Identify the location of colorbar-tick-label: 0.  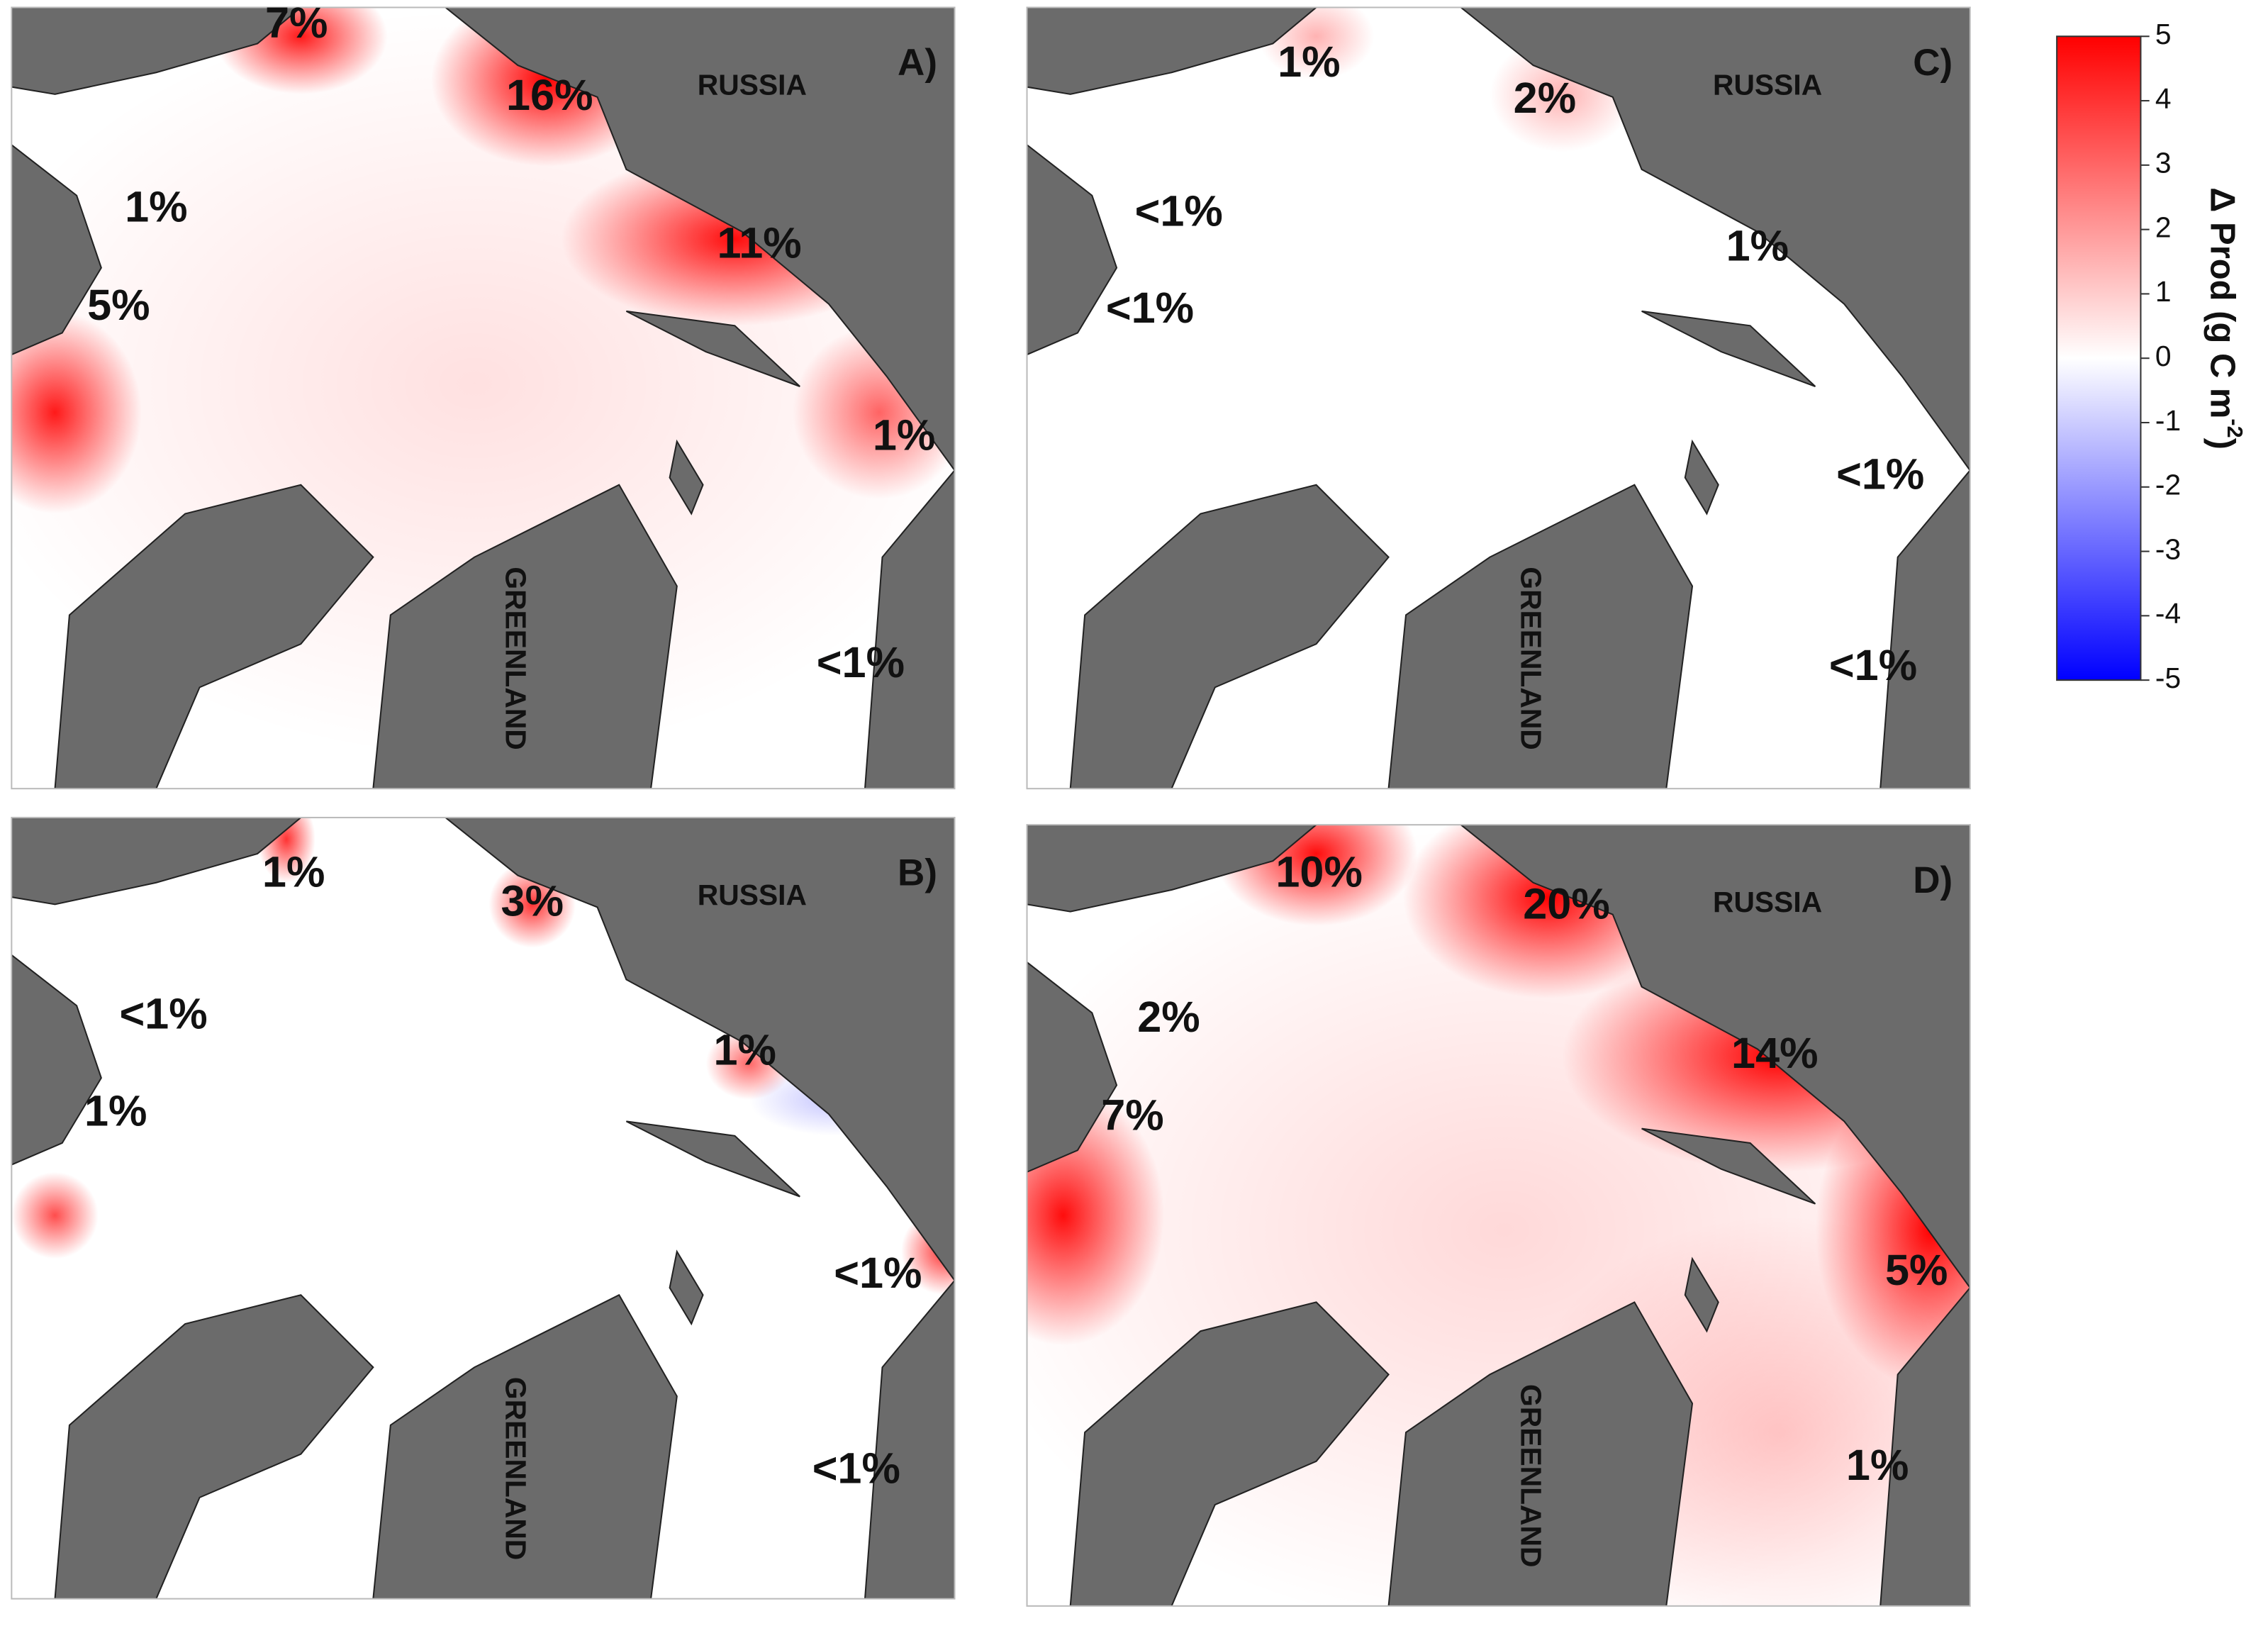
(2163, 356).